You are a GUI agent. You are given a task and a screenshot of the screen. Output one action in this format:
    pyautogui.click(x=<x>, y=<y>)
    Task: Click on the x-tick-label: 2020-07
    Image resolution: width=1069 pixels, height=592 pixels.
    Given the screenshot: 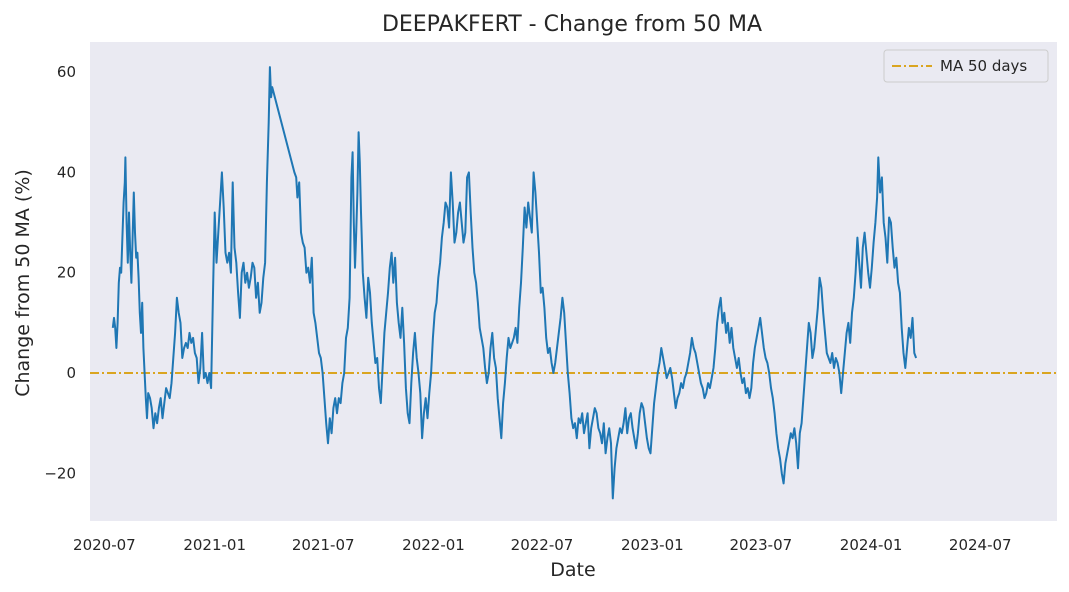 What is the action you would take?
    pyautogui.click(x=104, y=545)
    